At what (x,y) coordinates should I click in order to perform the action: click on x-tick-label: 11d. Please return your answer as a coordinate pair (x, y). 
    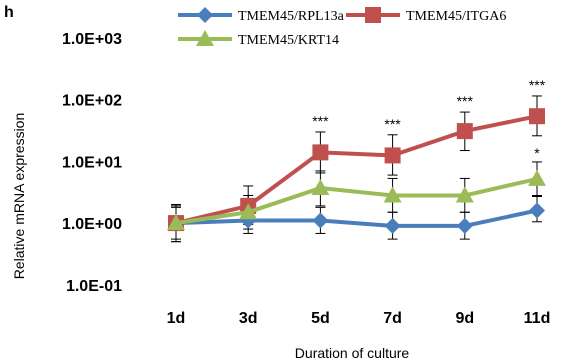
    Looking at the image, I should click on (537, 318).